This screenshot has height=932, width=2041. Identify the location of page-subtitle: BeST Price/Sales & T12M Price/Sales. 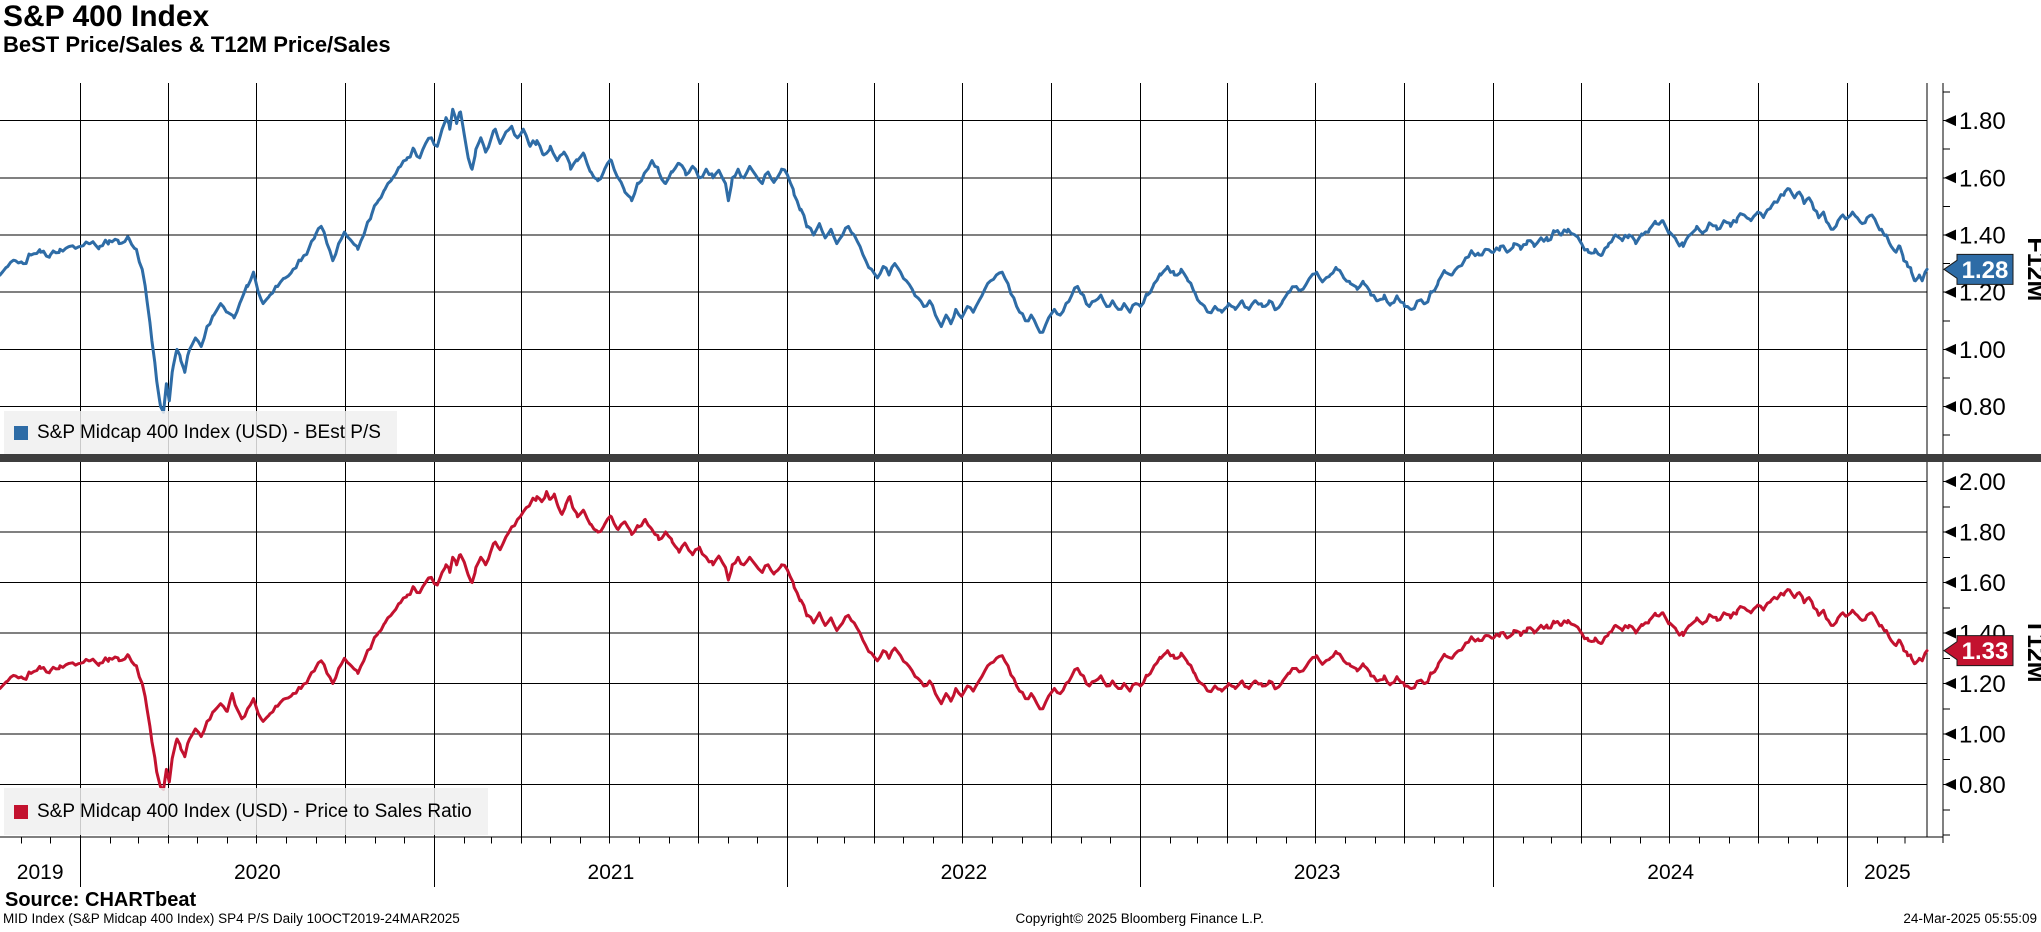
(197, 44).